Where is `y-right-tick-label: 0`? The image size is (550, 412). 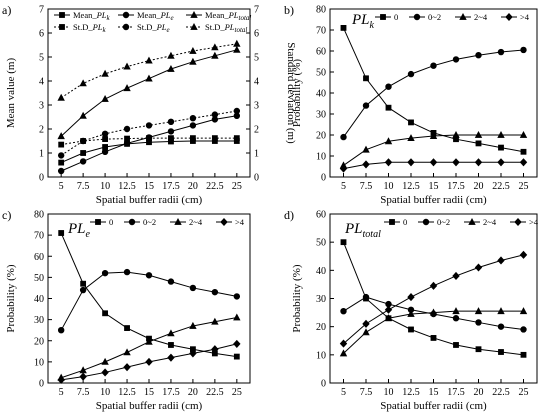 y-right-tick-label: 0 is located at coordinates (256, 178).